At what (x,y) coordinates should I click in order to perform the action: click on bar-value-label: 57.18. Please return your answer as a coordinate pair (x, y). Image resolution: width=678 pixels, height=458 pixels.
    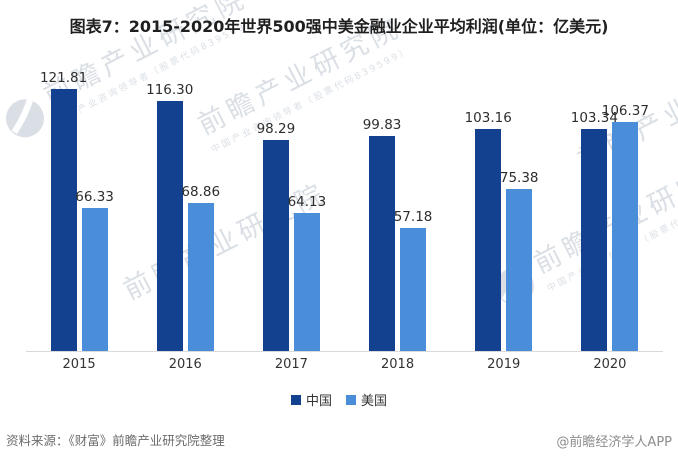
    Looking at the image, I should click on (413, 217).